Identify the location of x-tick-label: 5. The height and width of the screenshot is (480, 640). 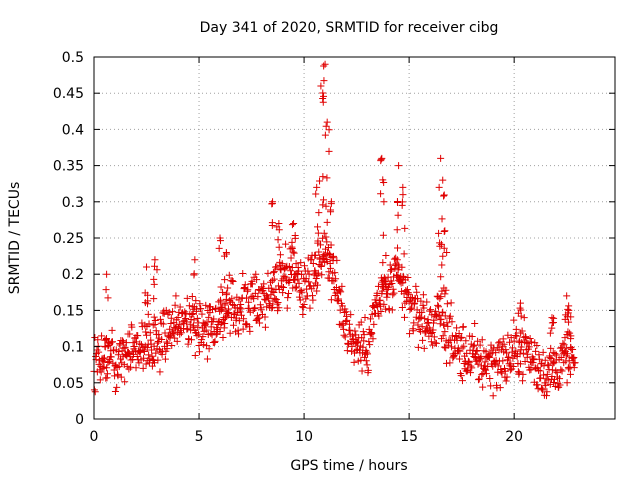
(199, 437).